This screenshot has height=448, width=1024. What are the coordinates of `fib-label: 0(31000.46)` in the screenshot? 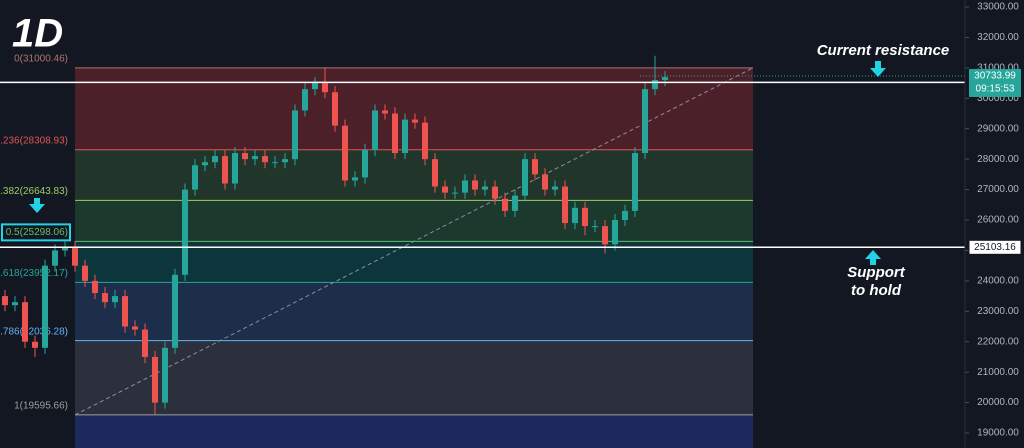 It's located at (41, 58).